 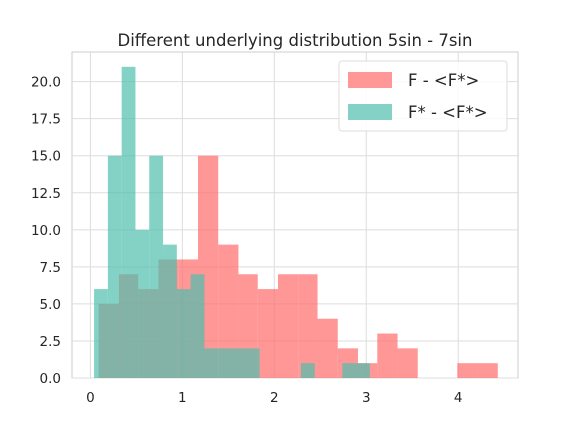 What do you see at coordinates (50, 379) in the screenshot?
I see `y-tick-label: 0.0` at bounding box center [50, 379].